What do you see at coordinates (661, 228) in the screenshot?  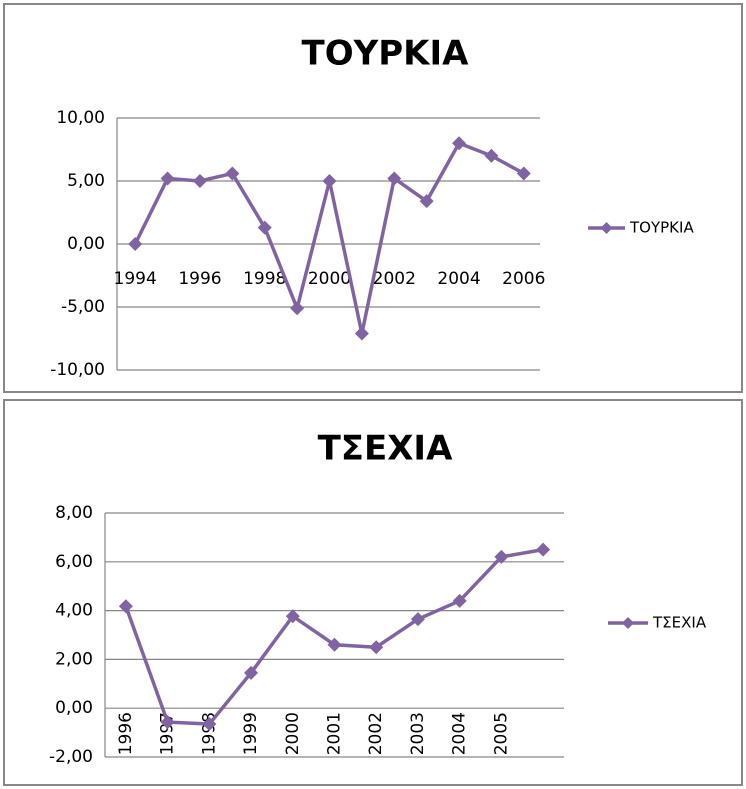 I see `legend-label: ΤΟΥΡΚΙΑ` at bounding box center [661, 228].